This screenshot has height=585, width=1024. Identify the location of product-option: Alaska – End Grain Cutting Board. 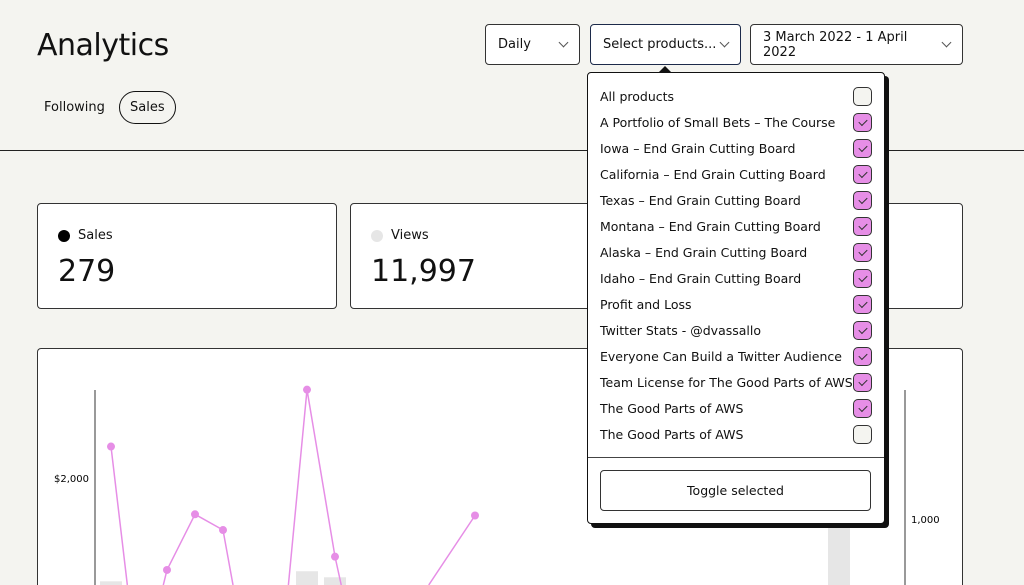
(736, 252).